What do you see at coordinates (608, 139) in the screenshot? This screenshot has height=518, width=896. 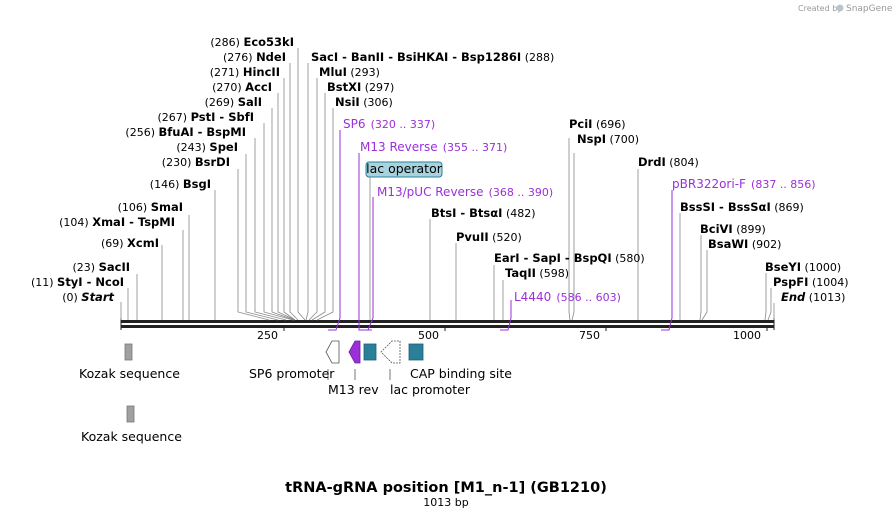 I see `enzyme-nspi: NspI (700)` at bounding box center [608, 139].